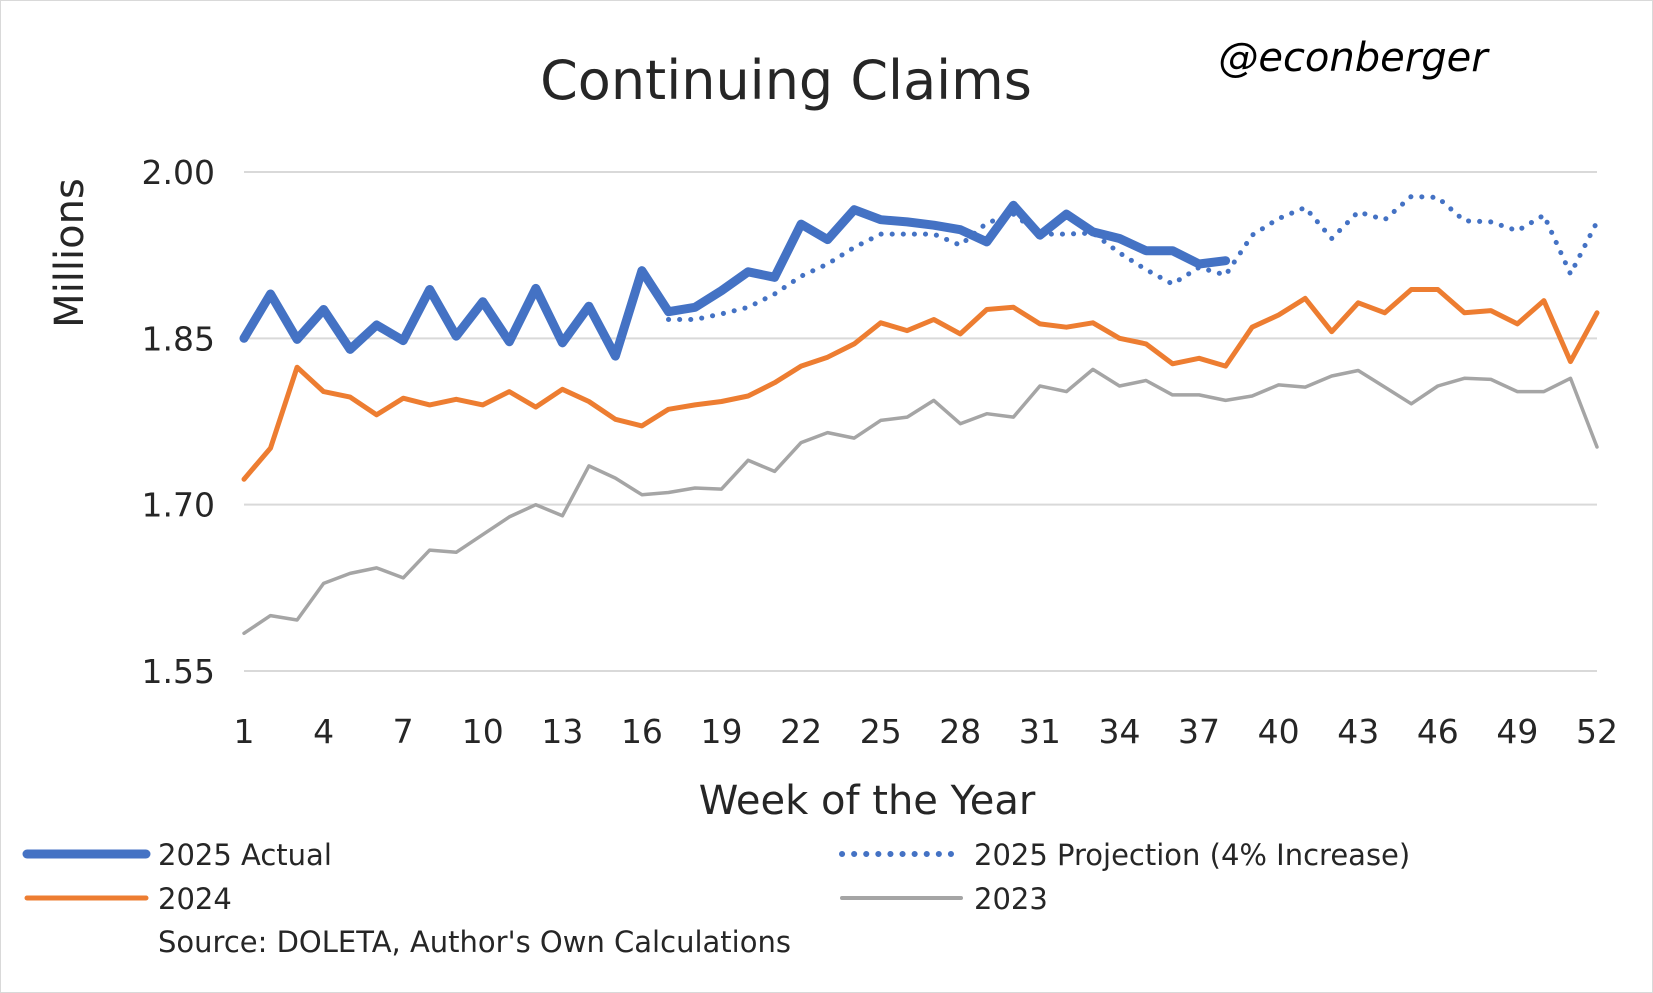  What do you see at coordinates (323, 731) in the screenshot?
I see `x-tick-label: 4` at bounding box center [323, 731].